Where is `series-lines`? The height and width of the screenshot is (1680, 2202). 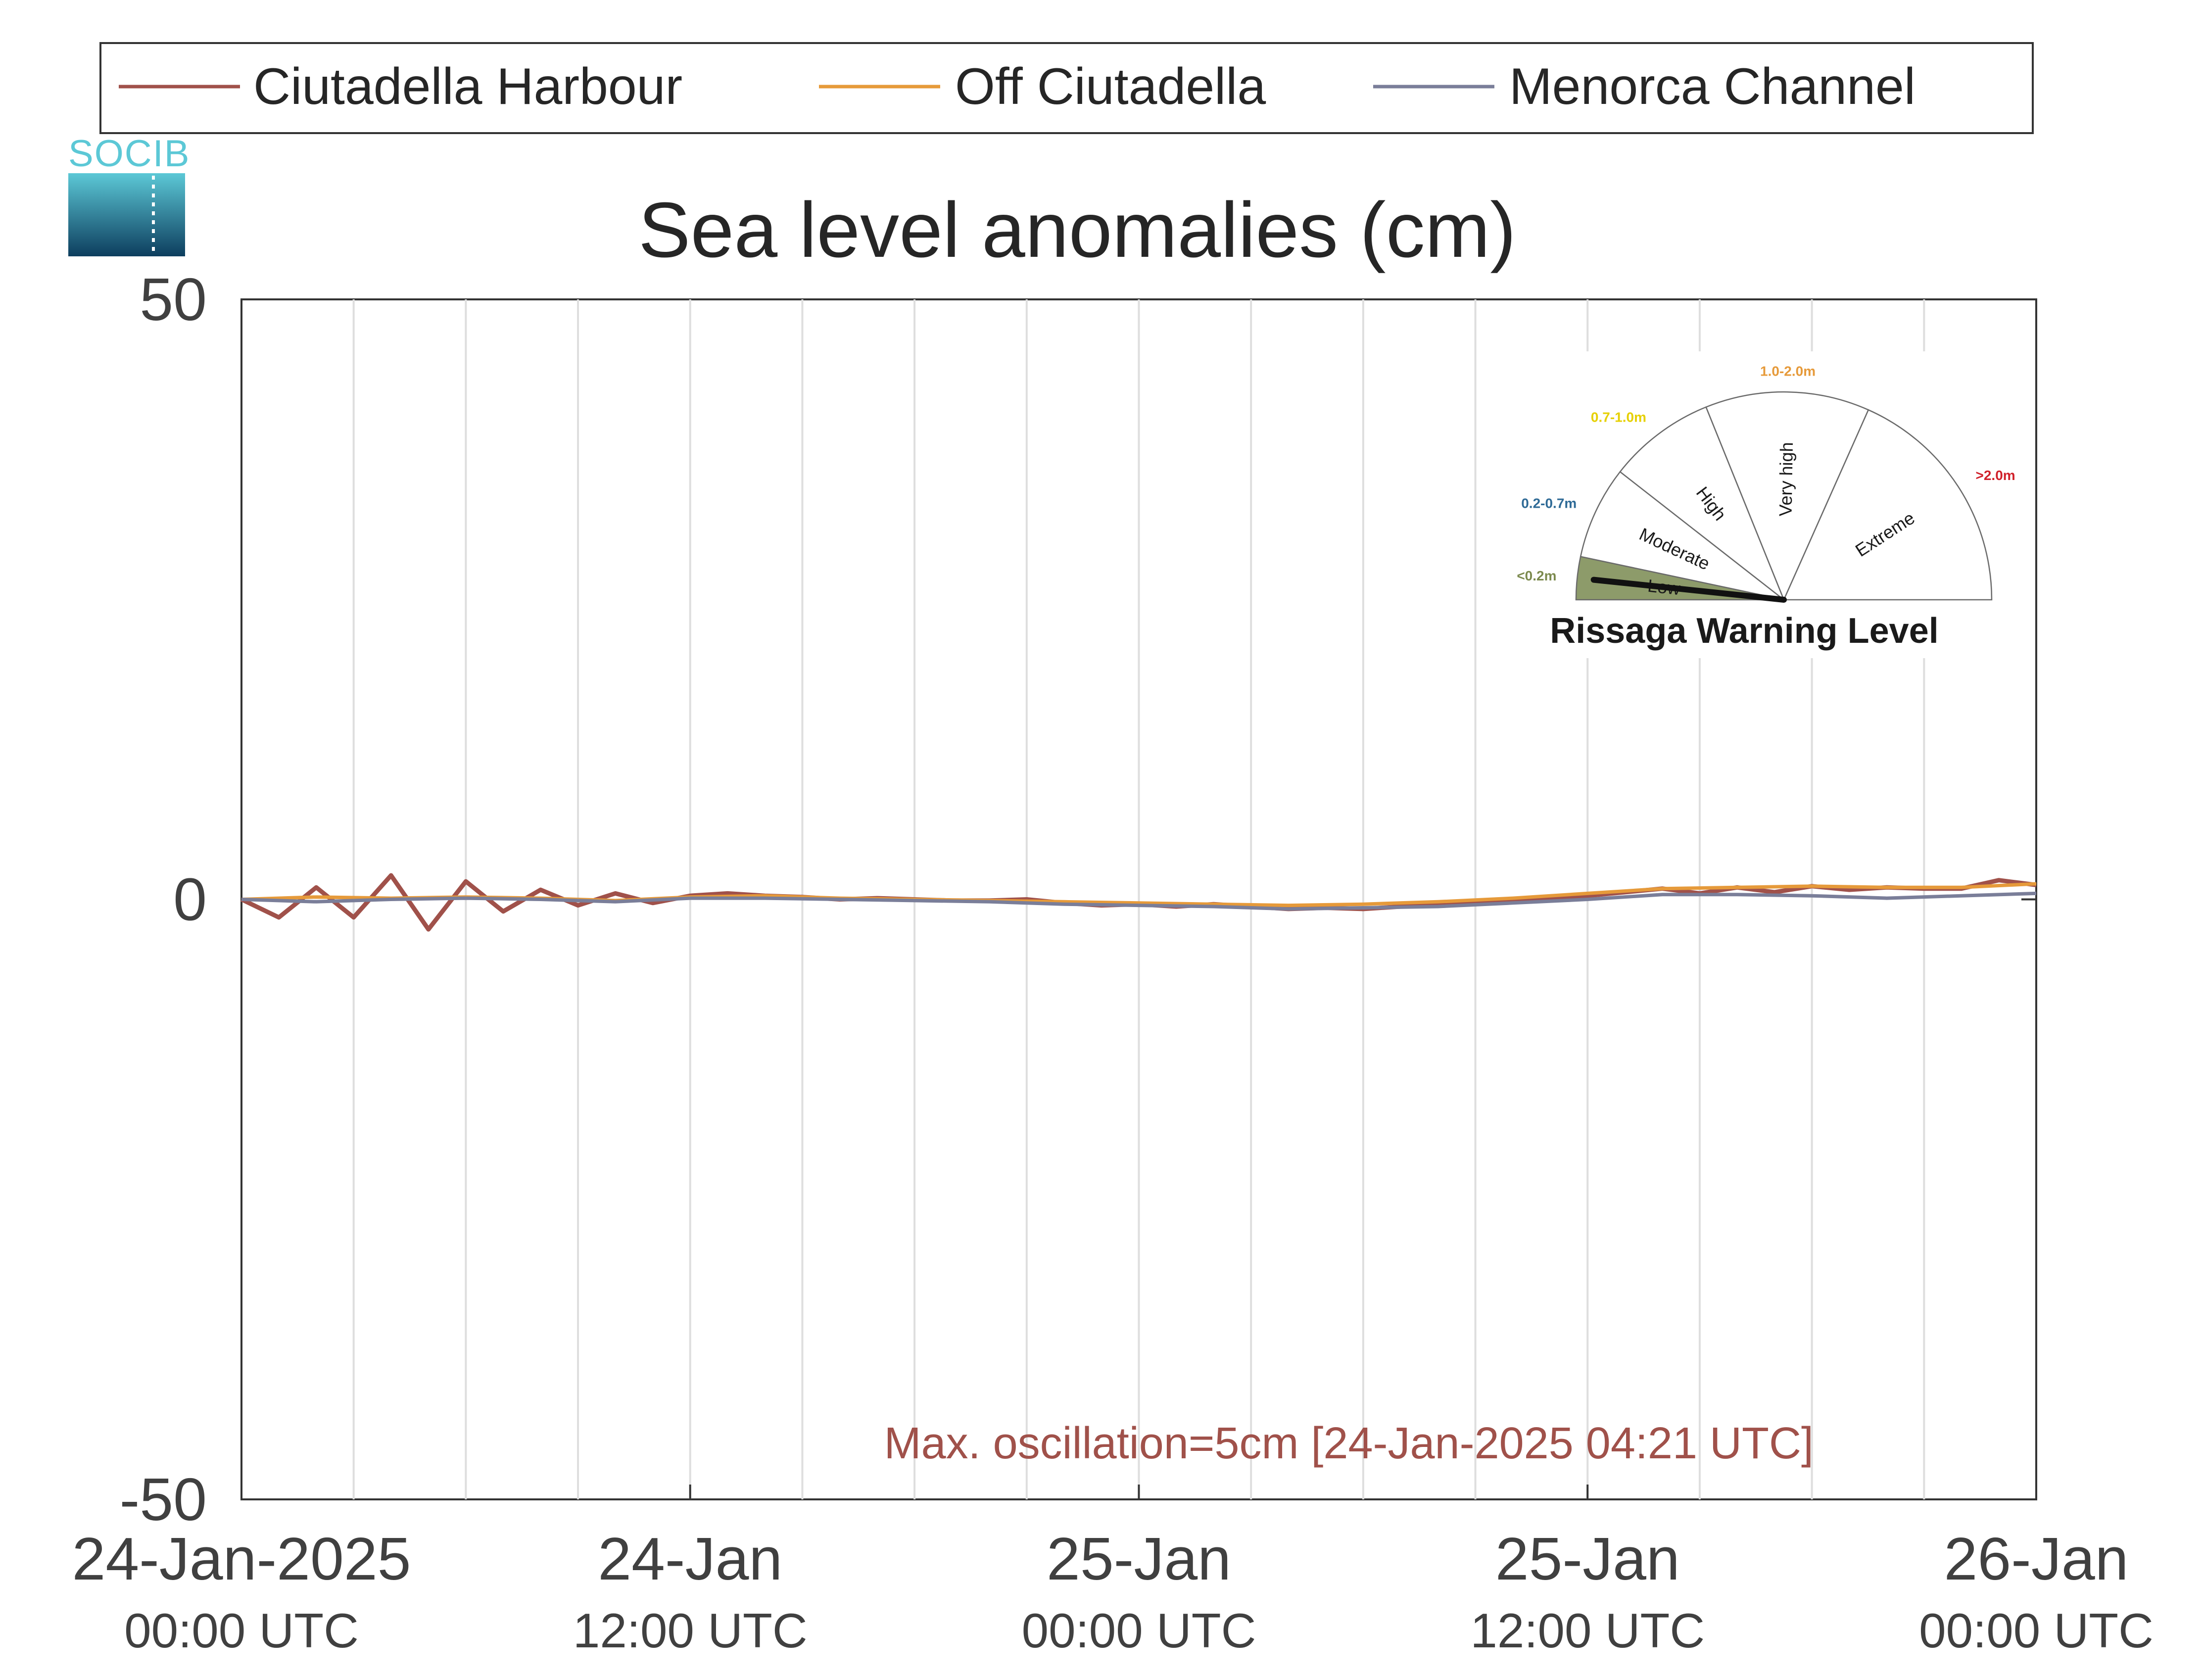
series-lines is located at coordinates (1138, 903).